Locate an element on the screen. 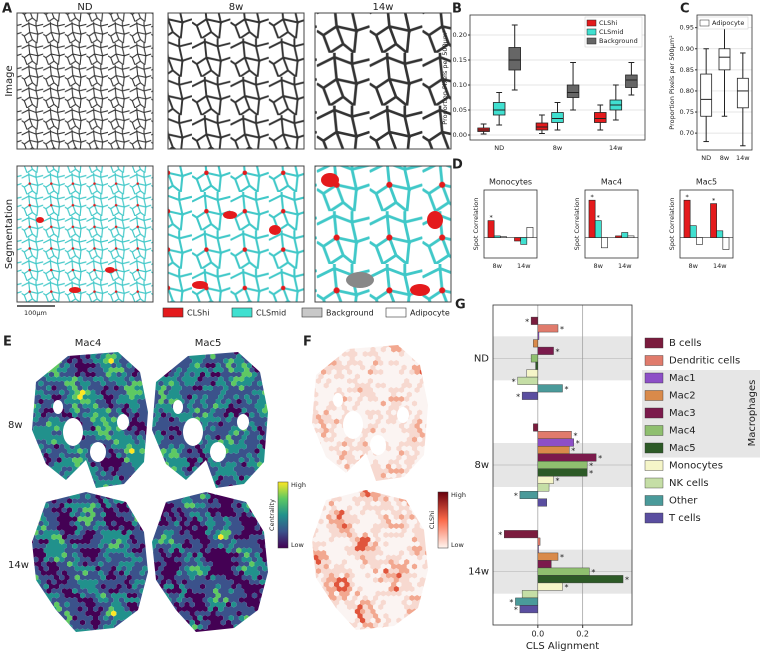 The width and height of the screenshot is (762, 656). y-axis-label: Proportion Pixels per 500μm² is located at coordinates (672, 82).